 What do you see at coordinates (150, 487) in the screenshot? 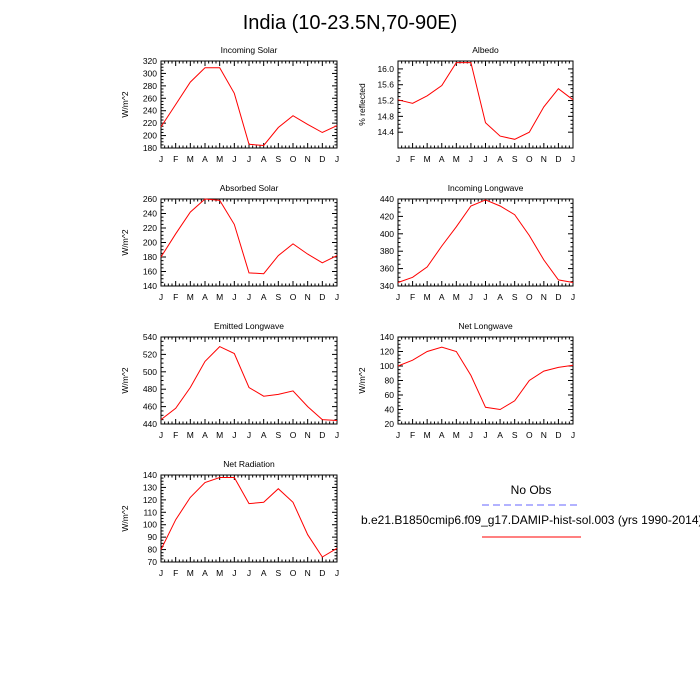
I see `y-tick-label: 130` at bounding box center [150, 487].